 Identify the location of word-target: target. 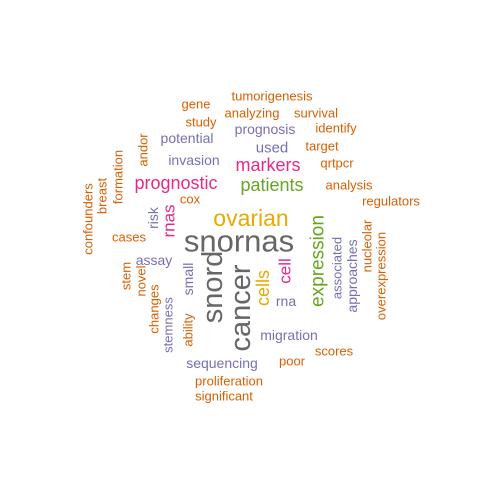
(322, 146).